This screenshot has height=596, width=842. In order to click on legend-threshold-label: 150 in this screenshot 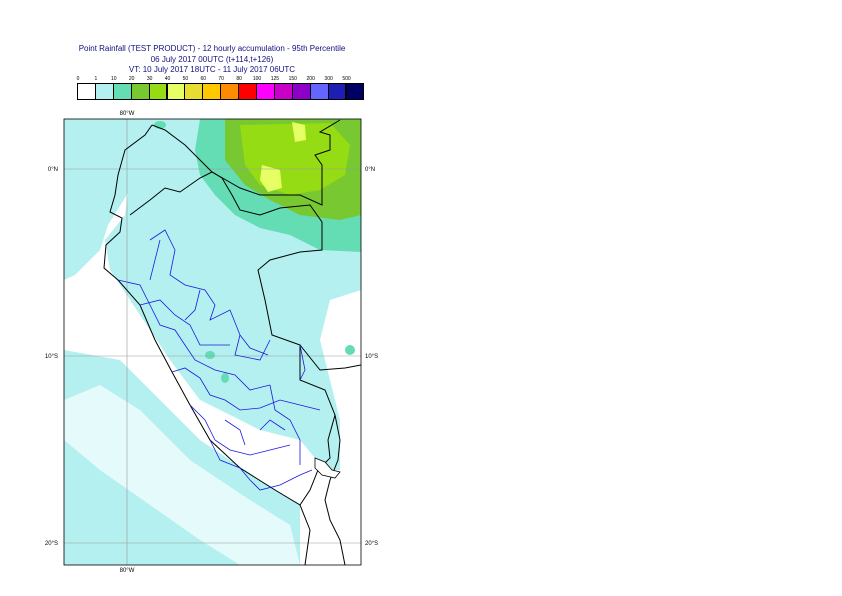, I will do `click(292, 79)`.